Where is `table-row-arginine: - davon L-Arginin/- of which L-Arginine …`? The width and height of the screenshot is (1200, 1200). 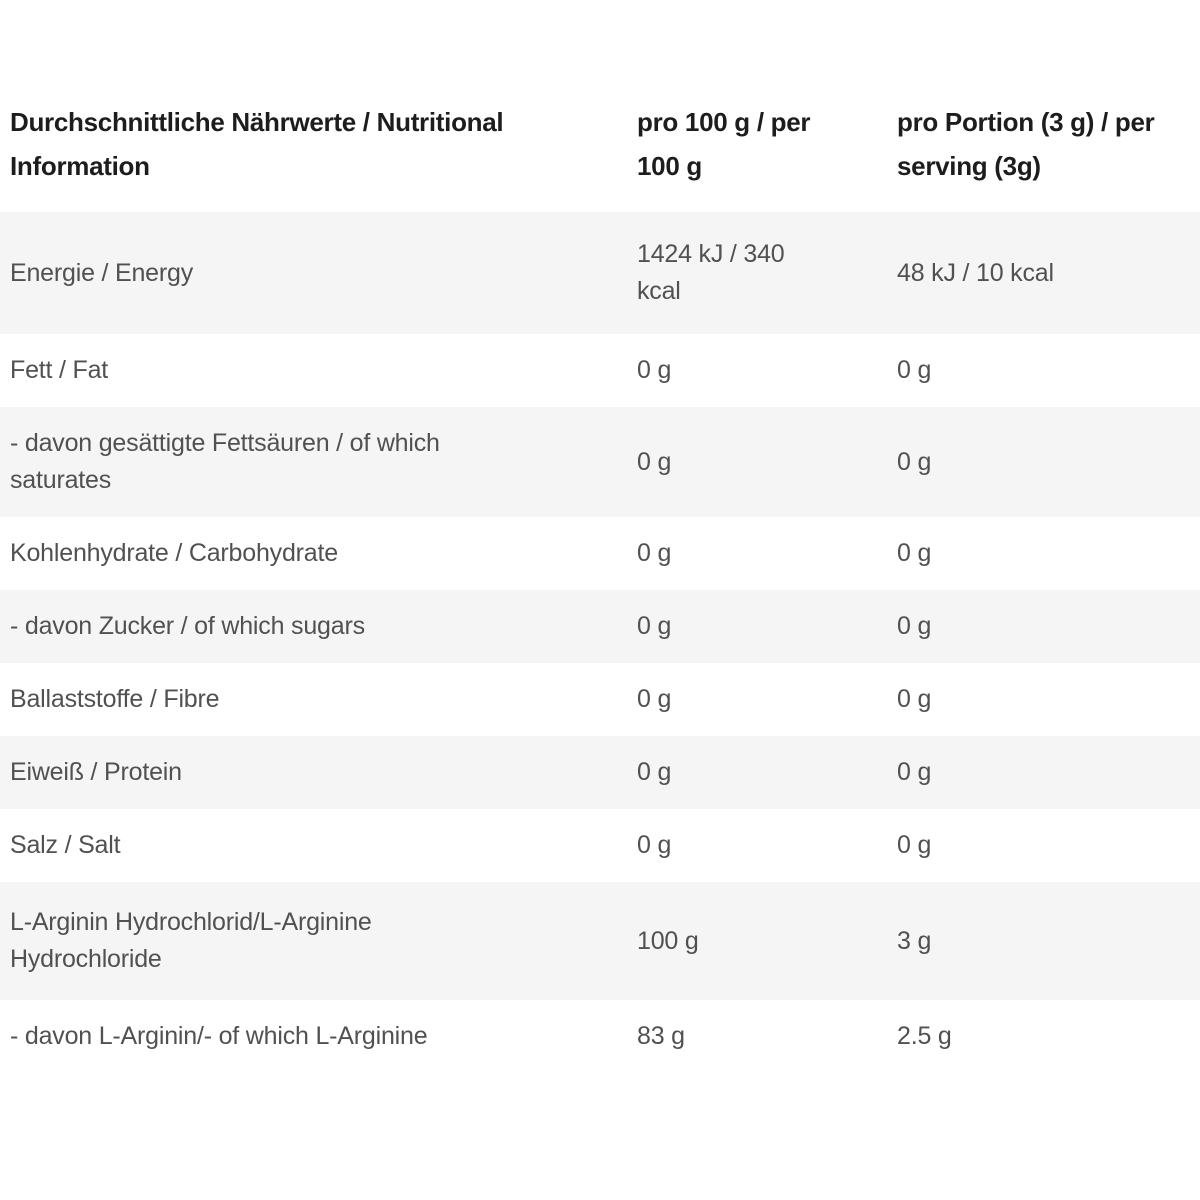 table-row-arginine: - davon L-Arginin/- of which L-Arginine … is located at coordinates (600, 1036).